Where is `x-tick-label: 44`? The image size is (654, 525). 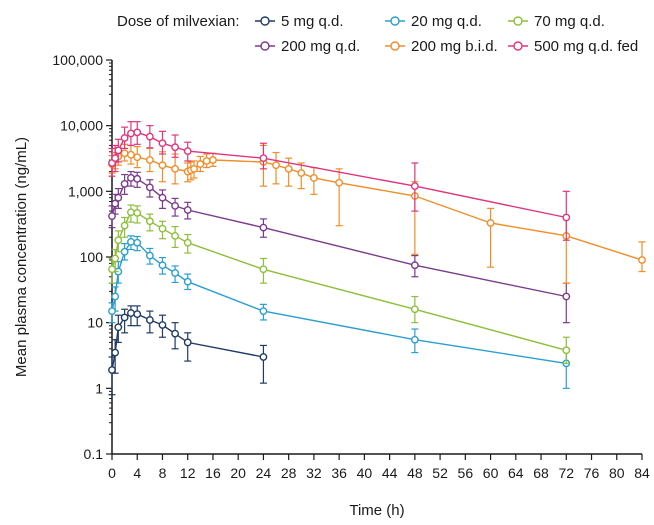
x-tick-label: 44 is located at coordinates (390, 473).